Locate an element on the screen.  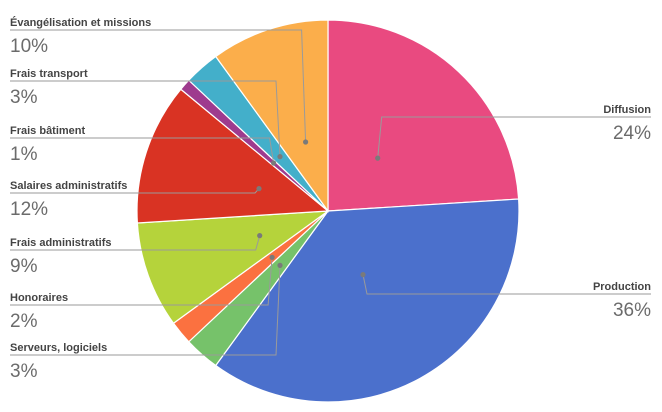
slice-percent-diffusion: 24% is located at coordinates (632, 133).